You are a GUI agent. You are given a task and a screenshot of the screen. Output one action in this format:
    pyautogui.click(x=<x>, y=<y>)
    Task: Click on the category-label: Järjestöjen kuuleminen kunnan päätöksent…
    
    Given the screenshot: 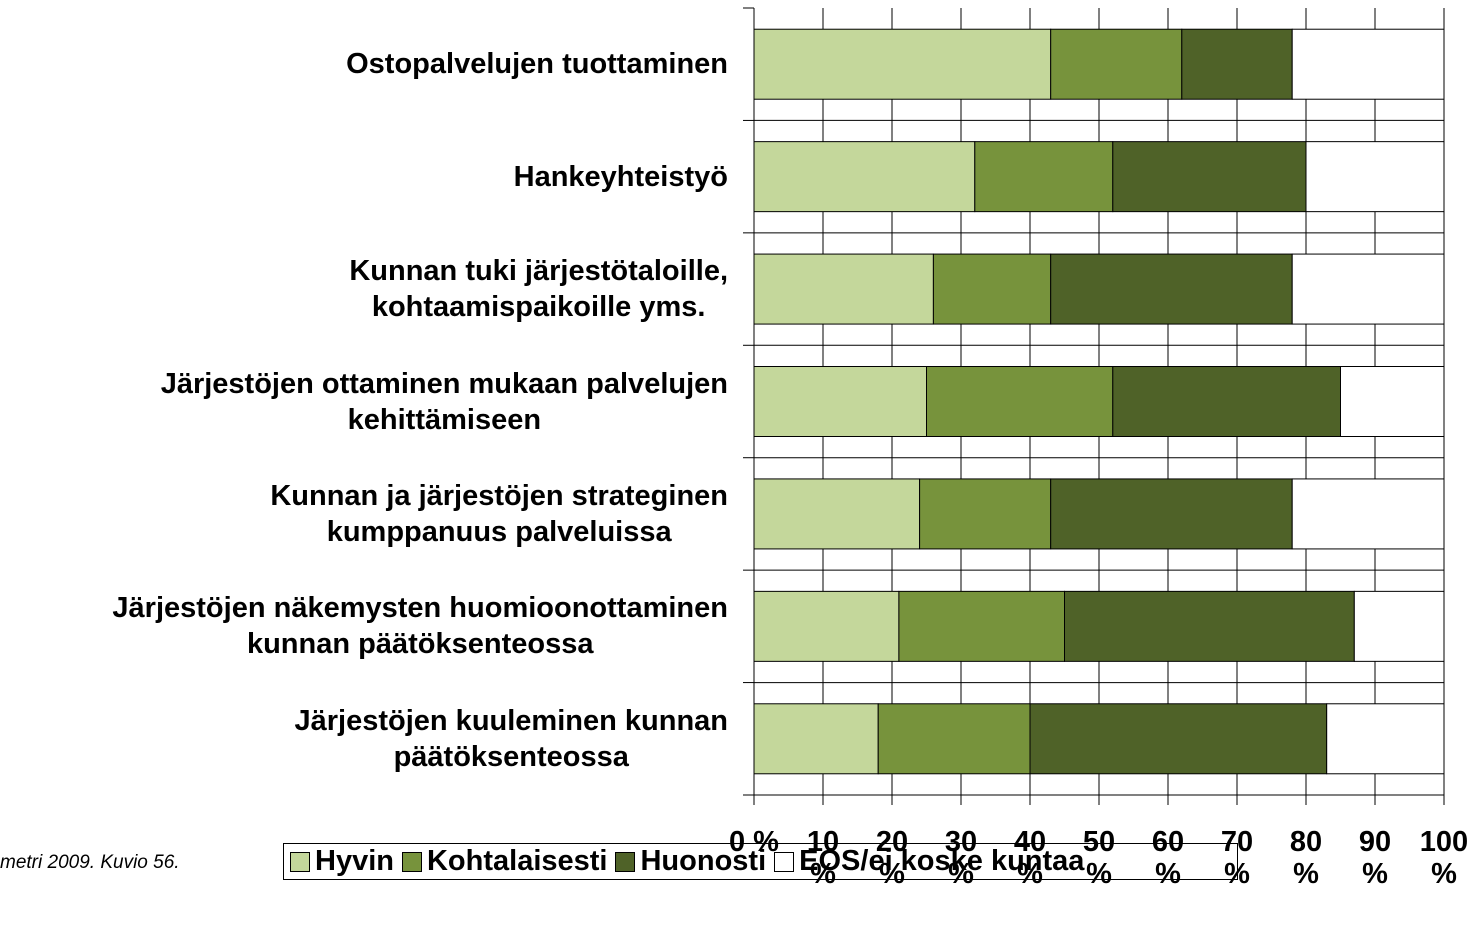 What is the action you would take?
    pyautogui.click(x=511, y=738)
    